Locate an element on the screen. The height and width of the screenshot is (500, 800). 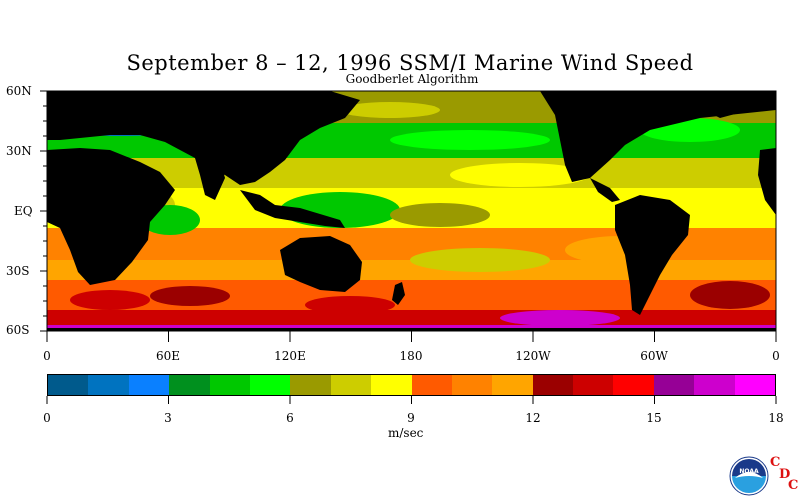
lon-label-180: 180 is located at coordinates (411, 356).